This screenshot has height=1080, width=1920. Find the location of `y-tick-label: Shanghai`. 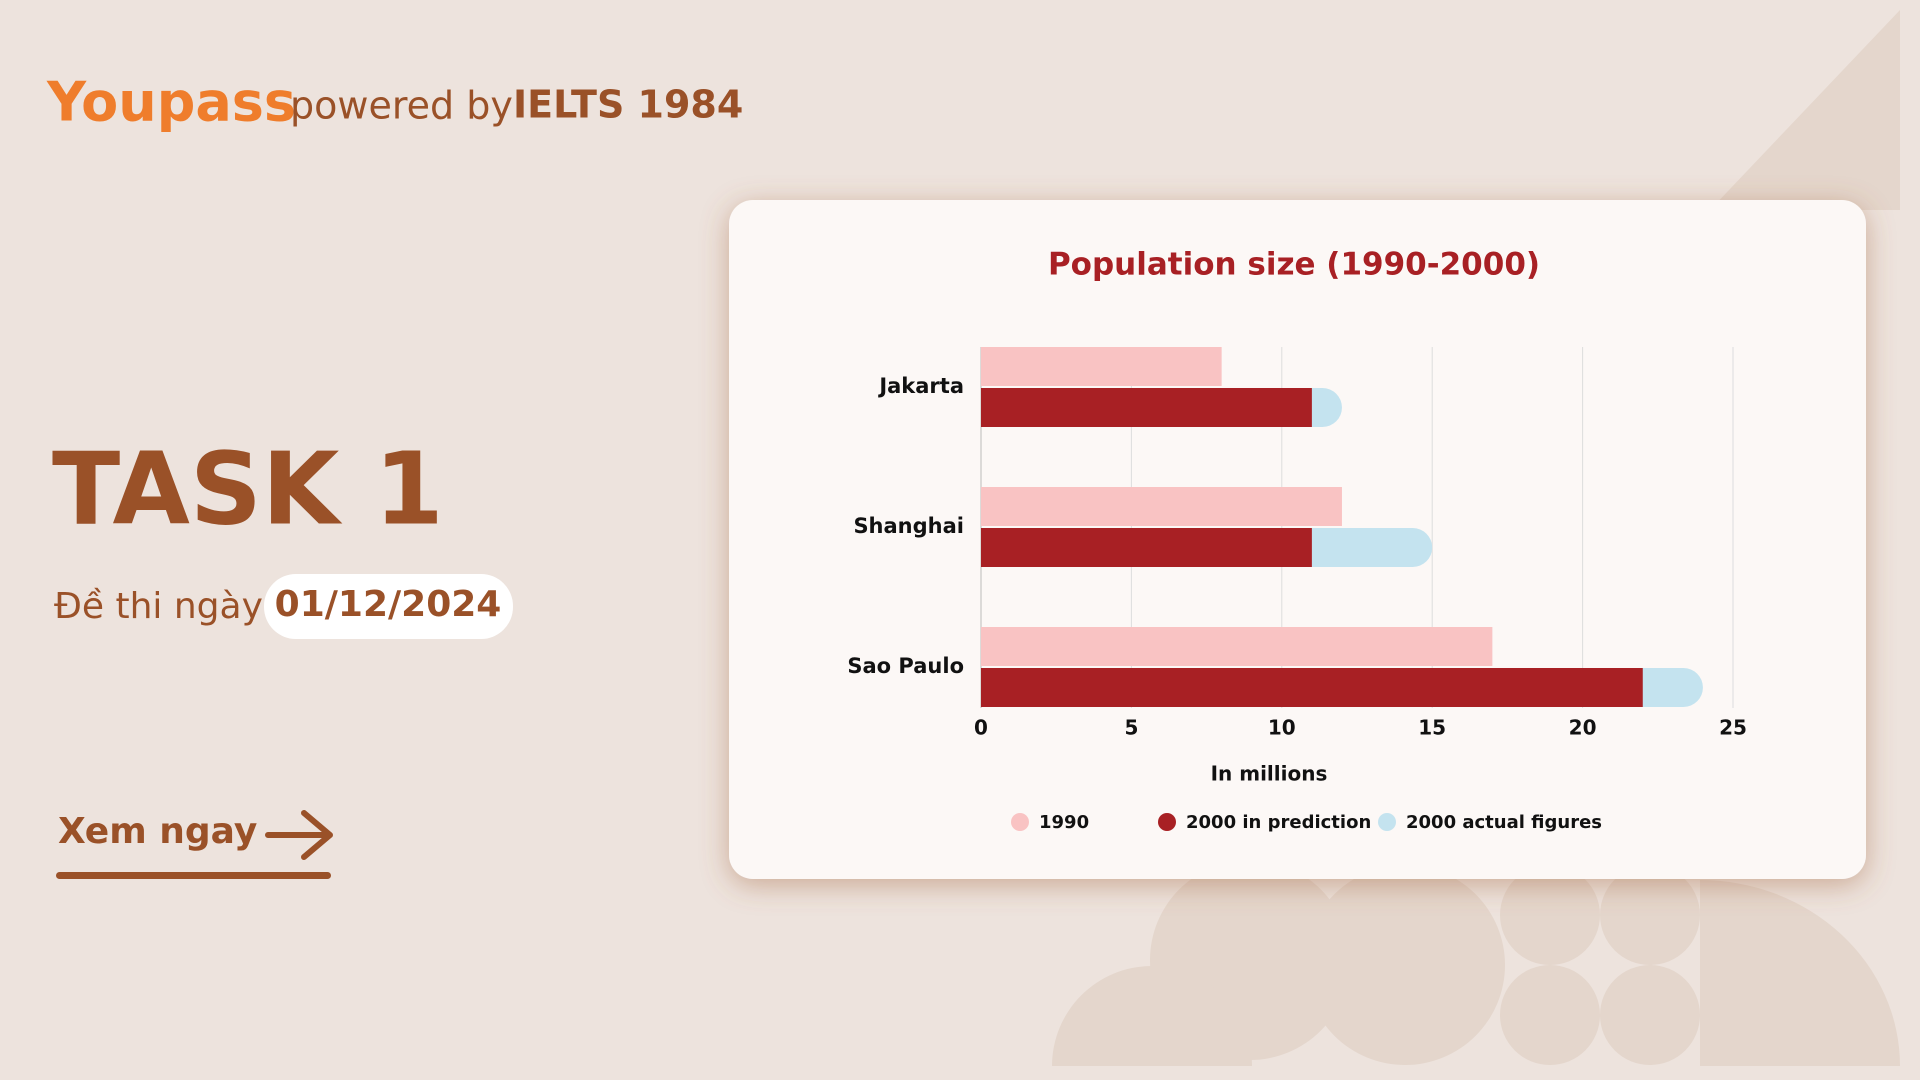

y-tick-label: Shanghai is located at coordinates (908, 526).